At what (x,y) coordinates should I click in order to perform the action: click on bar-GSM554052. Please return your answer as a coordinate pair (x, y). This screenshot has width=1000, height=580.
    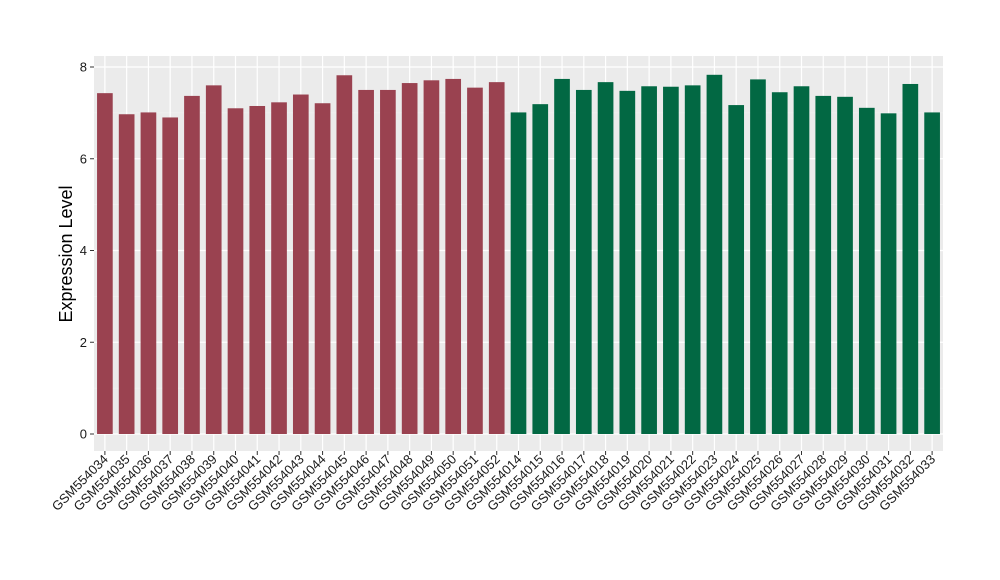
    Looking at the image, I should click on (496, 258).